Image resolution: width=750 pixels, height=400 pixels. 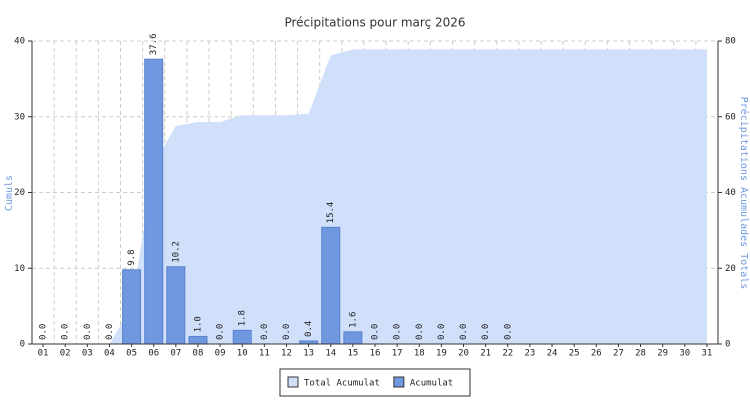 I want to click on y2-axis-label: Précipitations Acumulades Totals, so click(x=744, y=193).